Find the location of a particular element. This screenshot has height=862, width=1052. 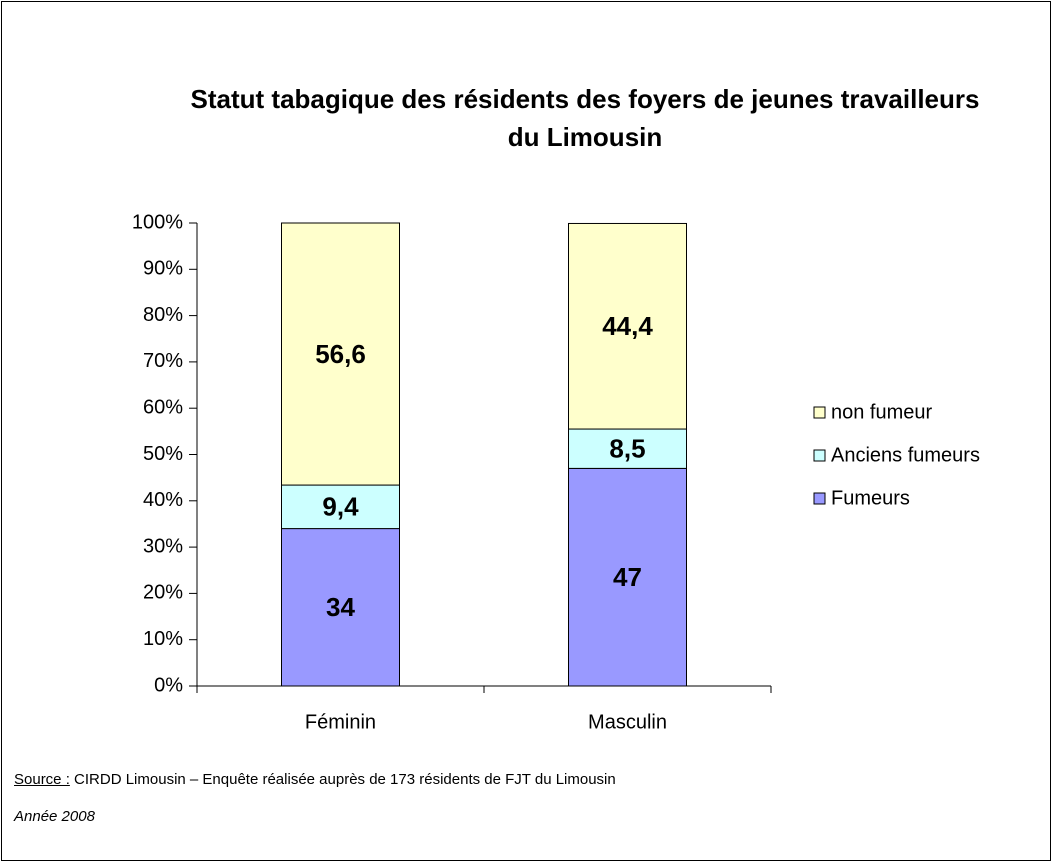

y-tick-label: 100% is located at coordinates (157, 222).